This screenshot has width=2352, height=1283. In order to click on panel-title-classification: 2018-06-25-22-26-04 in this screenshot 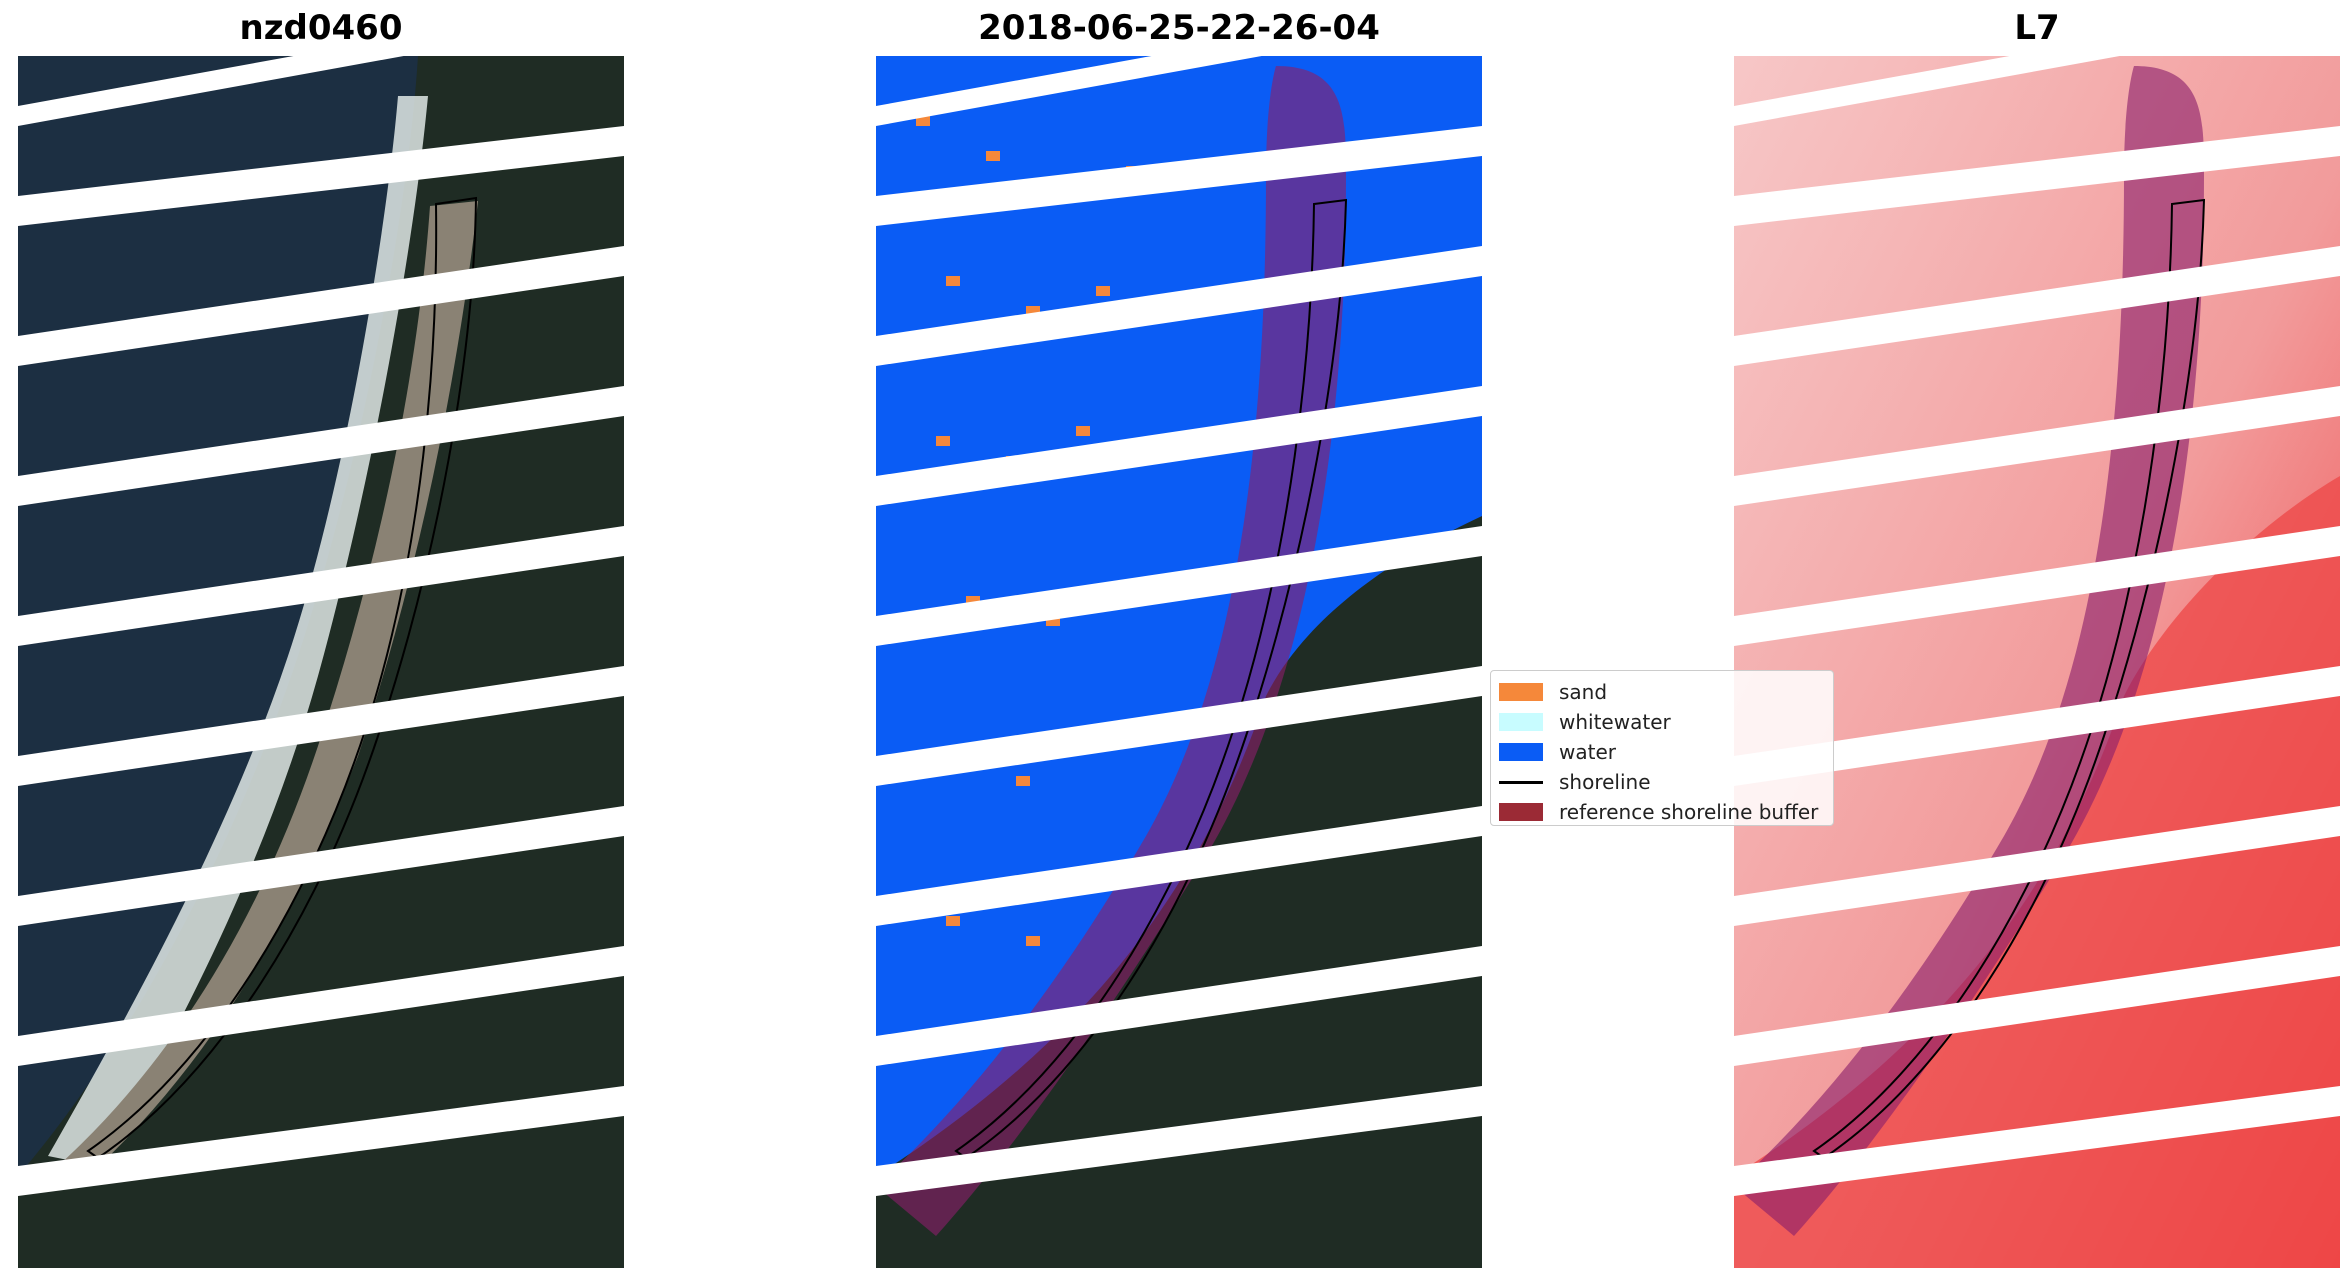, I will do `click(1179, 28)`.